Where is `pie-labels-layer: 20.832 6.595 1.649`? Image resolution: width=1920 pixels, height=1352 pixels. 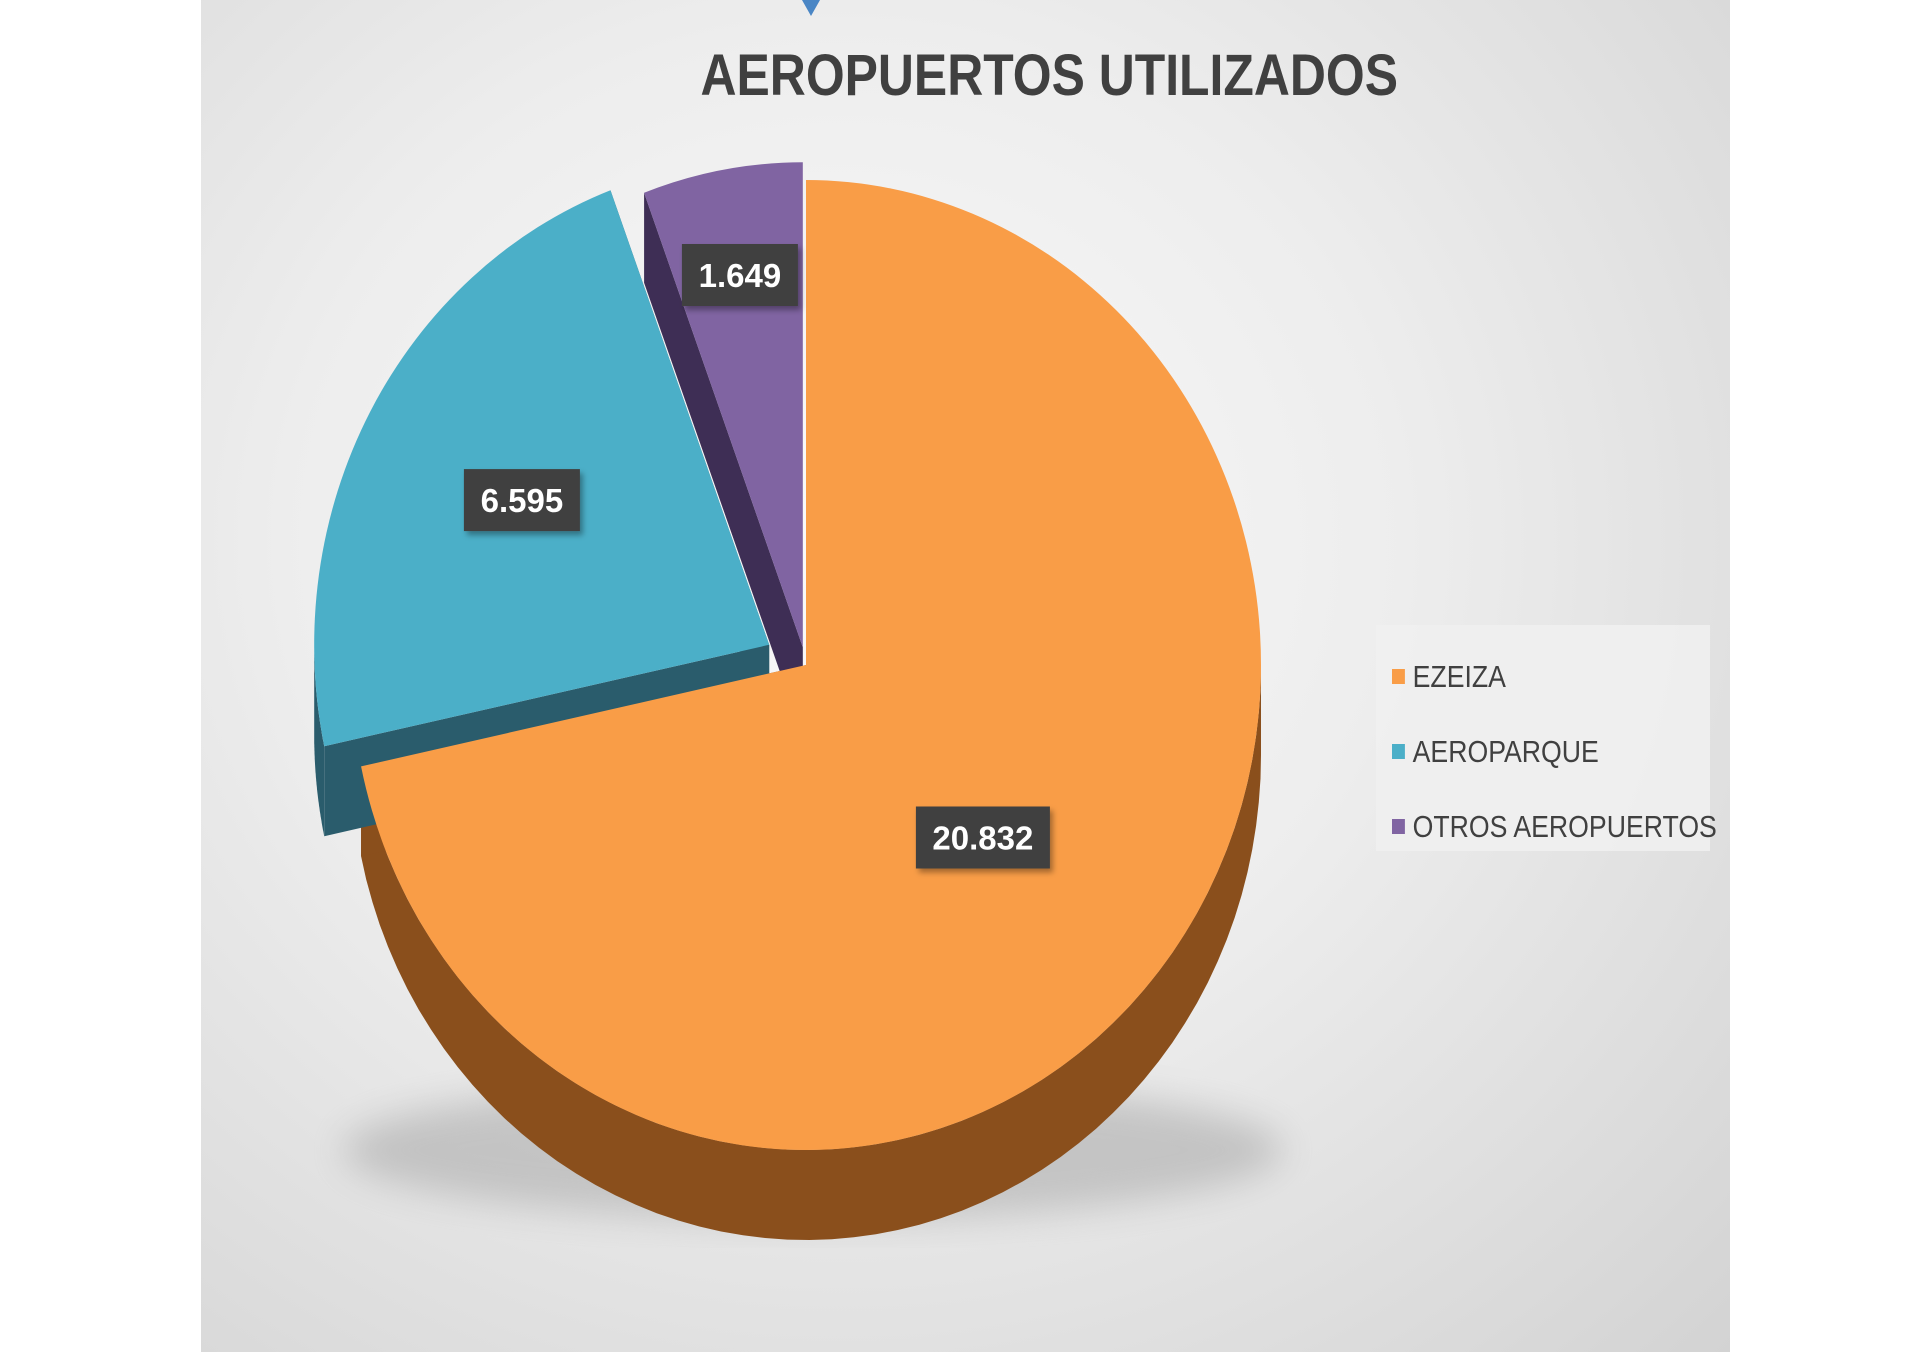 pie-labels-layer: 20.832 6.595 1.649 is located at coordinates (756, 556).